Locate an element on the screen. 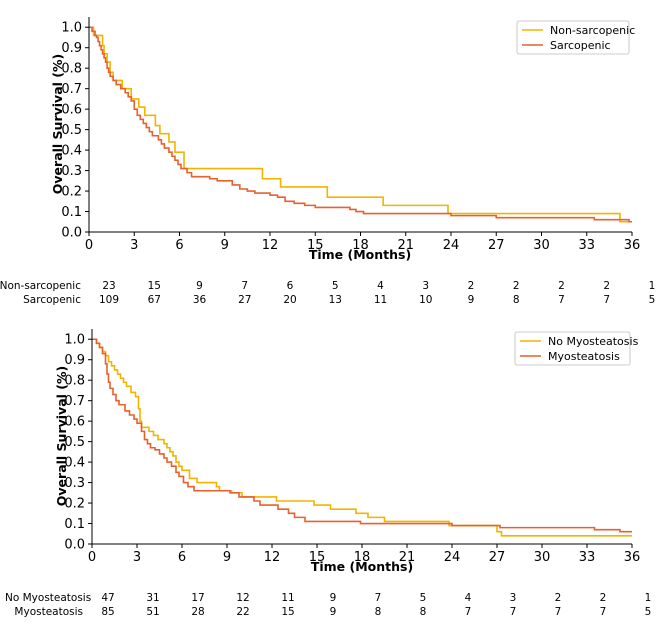 This screenshot has width=664, height=630. x-tick-label: 3 is located at coordinates (137, 557).